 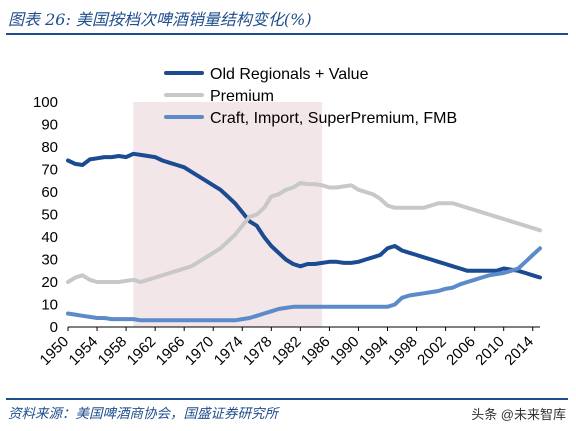 What do you see at coordinates (518, 414) in the screenshot?
I see `watermark: 头条 @未来智库` at bounding box center [518, 414].